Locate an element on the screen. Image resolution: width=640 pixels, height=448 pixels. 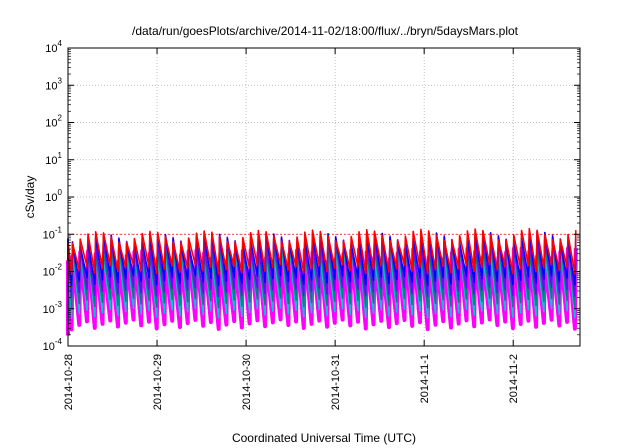
x-tick-label: 2014-11-2 is located at coordinates (514, 378).